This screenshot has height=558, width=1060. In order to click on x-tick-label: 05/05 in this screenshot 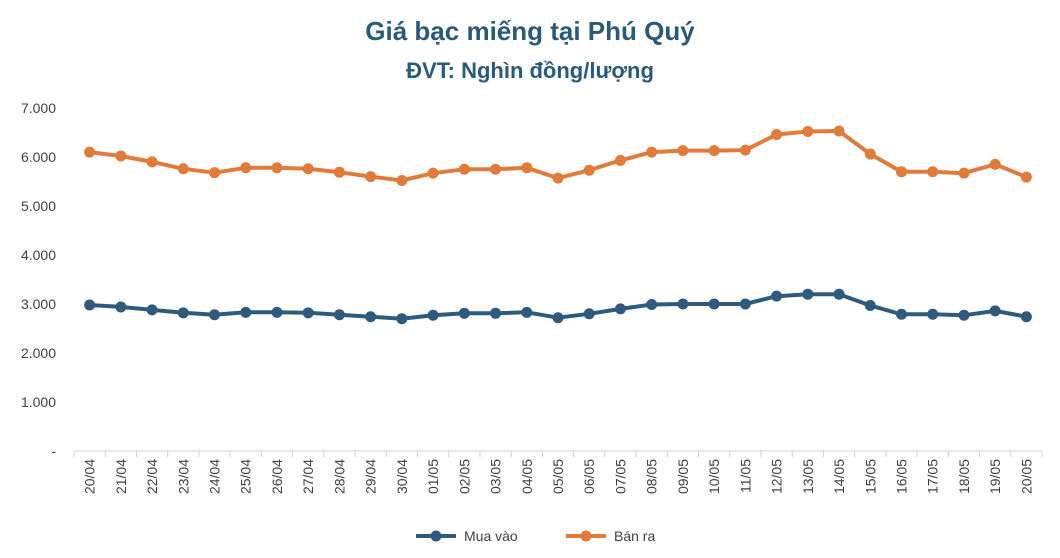, I will do `click(558, 476)`.